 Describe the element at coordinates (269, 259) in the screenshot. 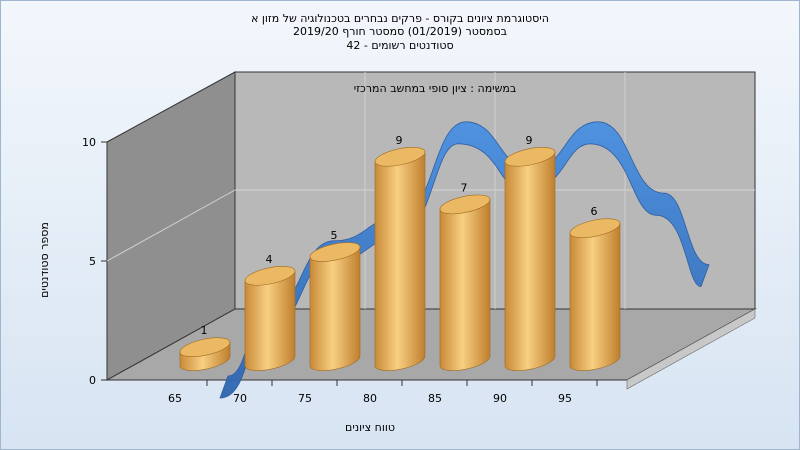

I see `data-label: 4` at that location.